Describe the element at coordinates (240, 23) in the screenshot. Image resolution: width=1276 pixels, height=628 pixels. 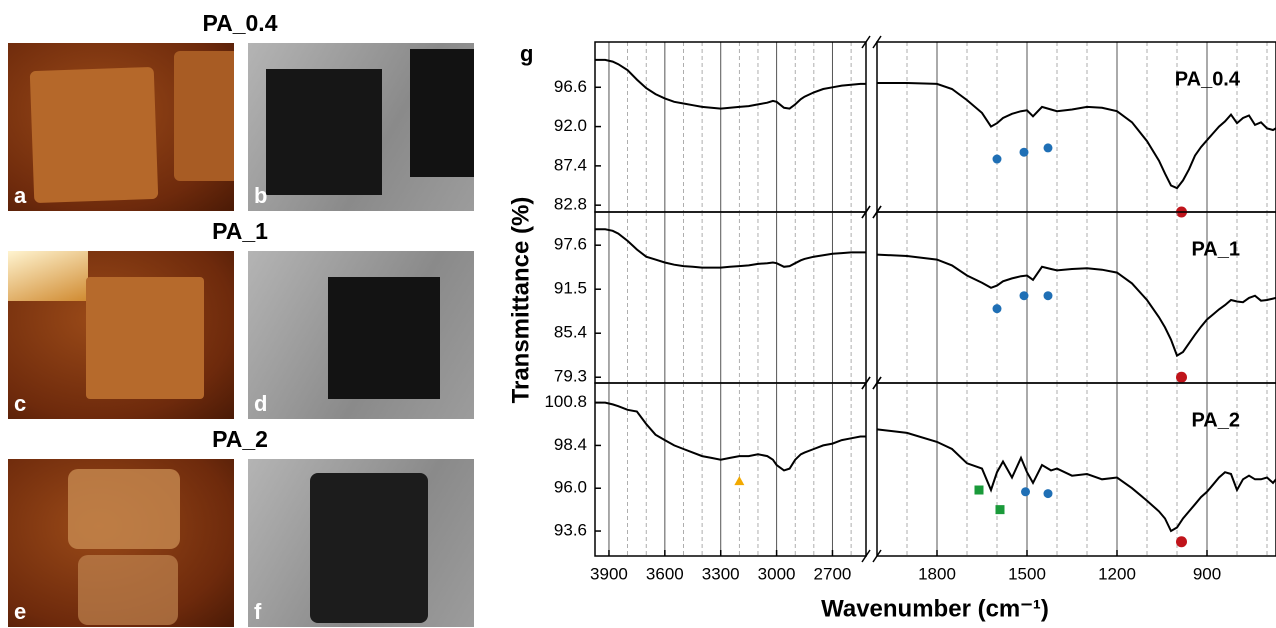
I see `photo-title: PA_0.4` at that location.